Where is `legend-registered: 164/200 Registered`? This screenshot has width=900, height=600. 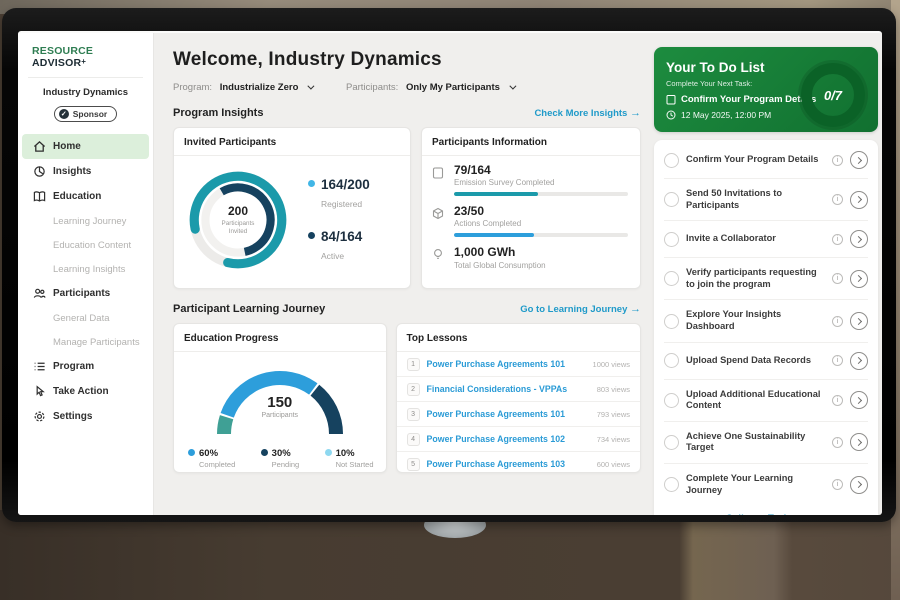
legend-registered: 164/200 Registered is located at coordinates (339, 194).